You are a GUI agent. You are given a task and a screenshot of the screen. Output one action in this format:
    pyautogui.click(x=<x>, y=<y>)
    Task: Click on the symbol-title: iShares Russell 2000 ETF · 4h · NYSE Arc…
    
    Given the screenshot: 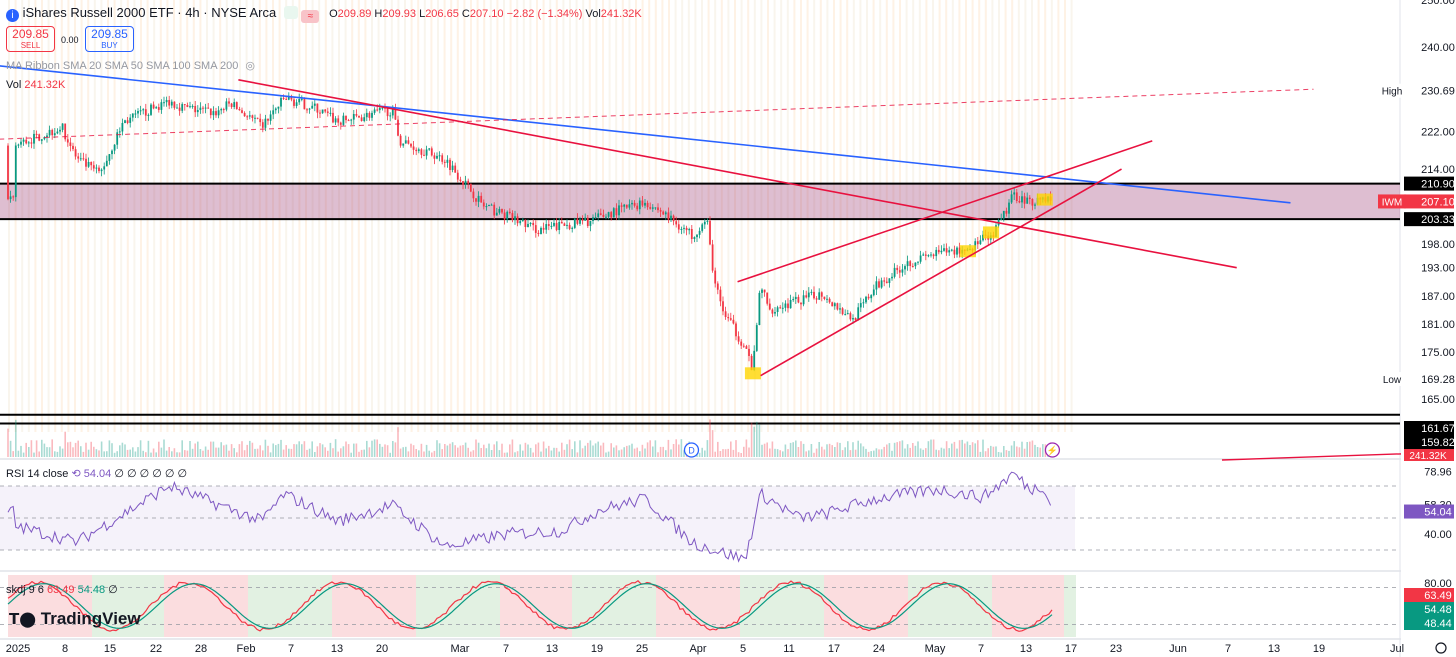 What is the action you would take?
    pyautogui.click(x=149, y=12)
    